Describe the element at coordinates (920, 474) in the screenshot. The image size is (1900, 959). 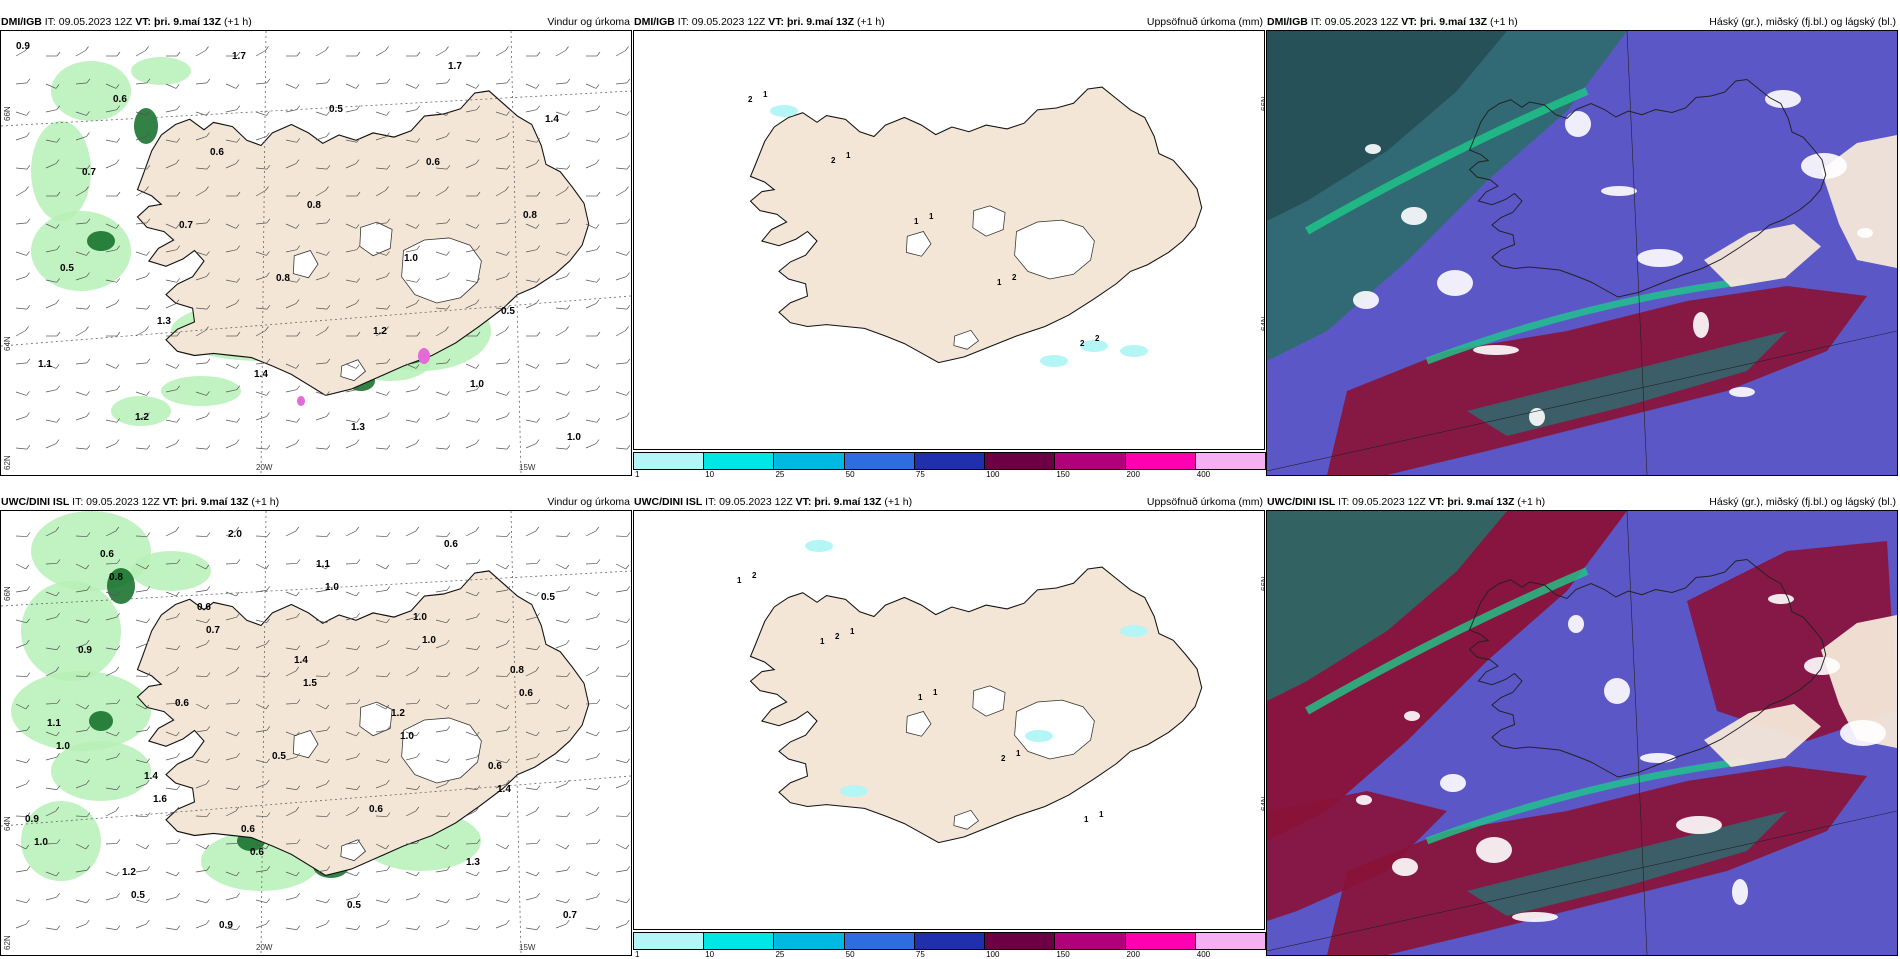
I see `colorbar-tick-label: 75` at that location.